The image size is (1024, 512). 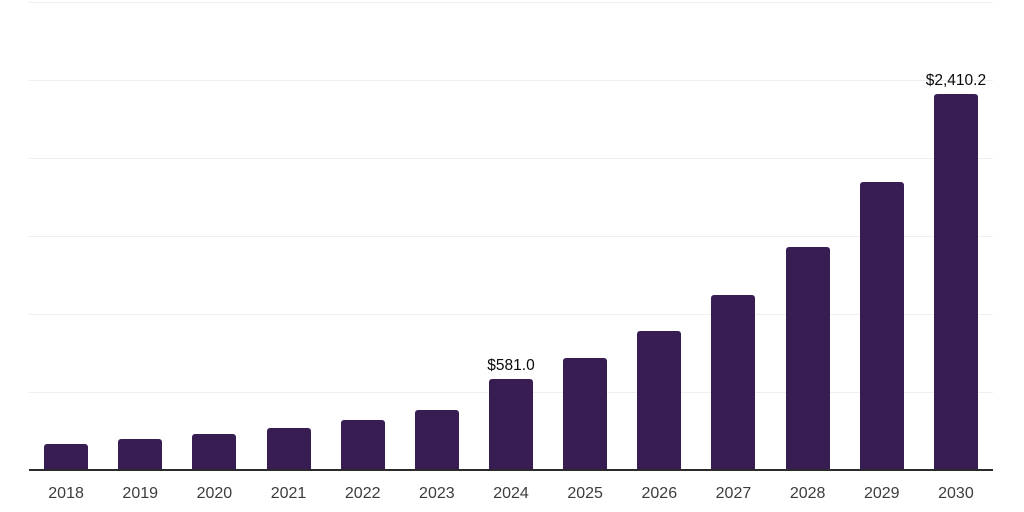 I want to click on bar-2020, so click(x=214, y=451).